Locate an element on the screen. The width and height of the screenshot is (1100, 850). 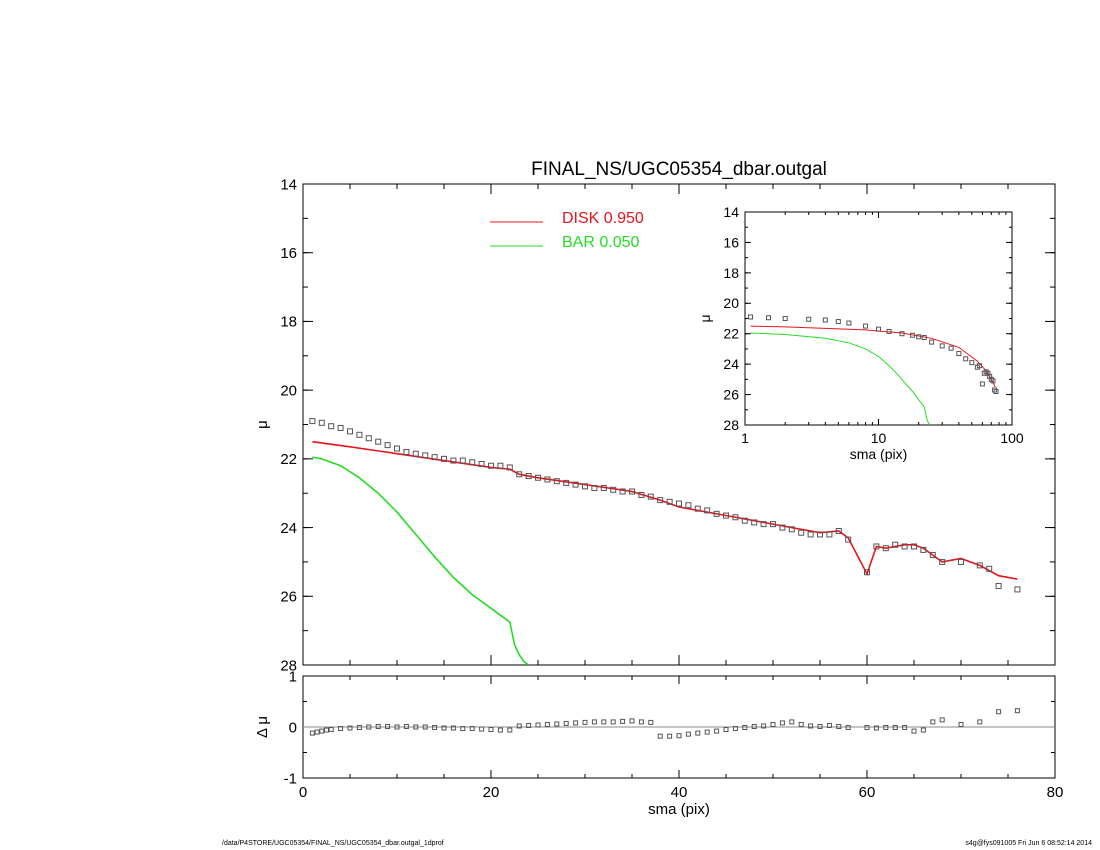
resid-xtick-label: 20 is located at coordinates (491, 792).